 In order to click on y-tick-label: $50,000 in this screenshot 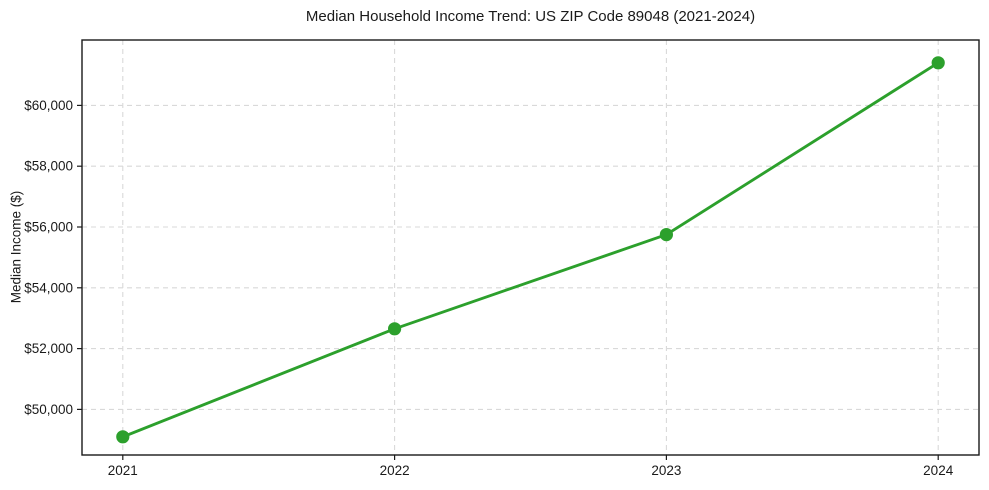, I will do `click(48, 409)`.